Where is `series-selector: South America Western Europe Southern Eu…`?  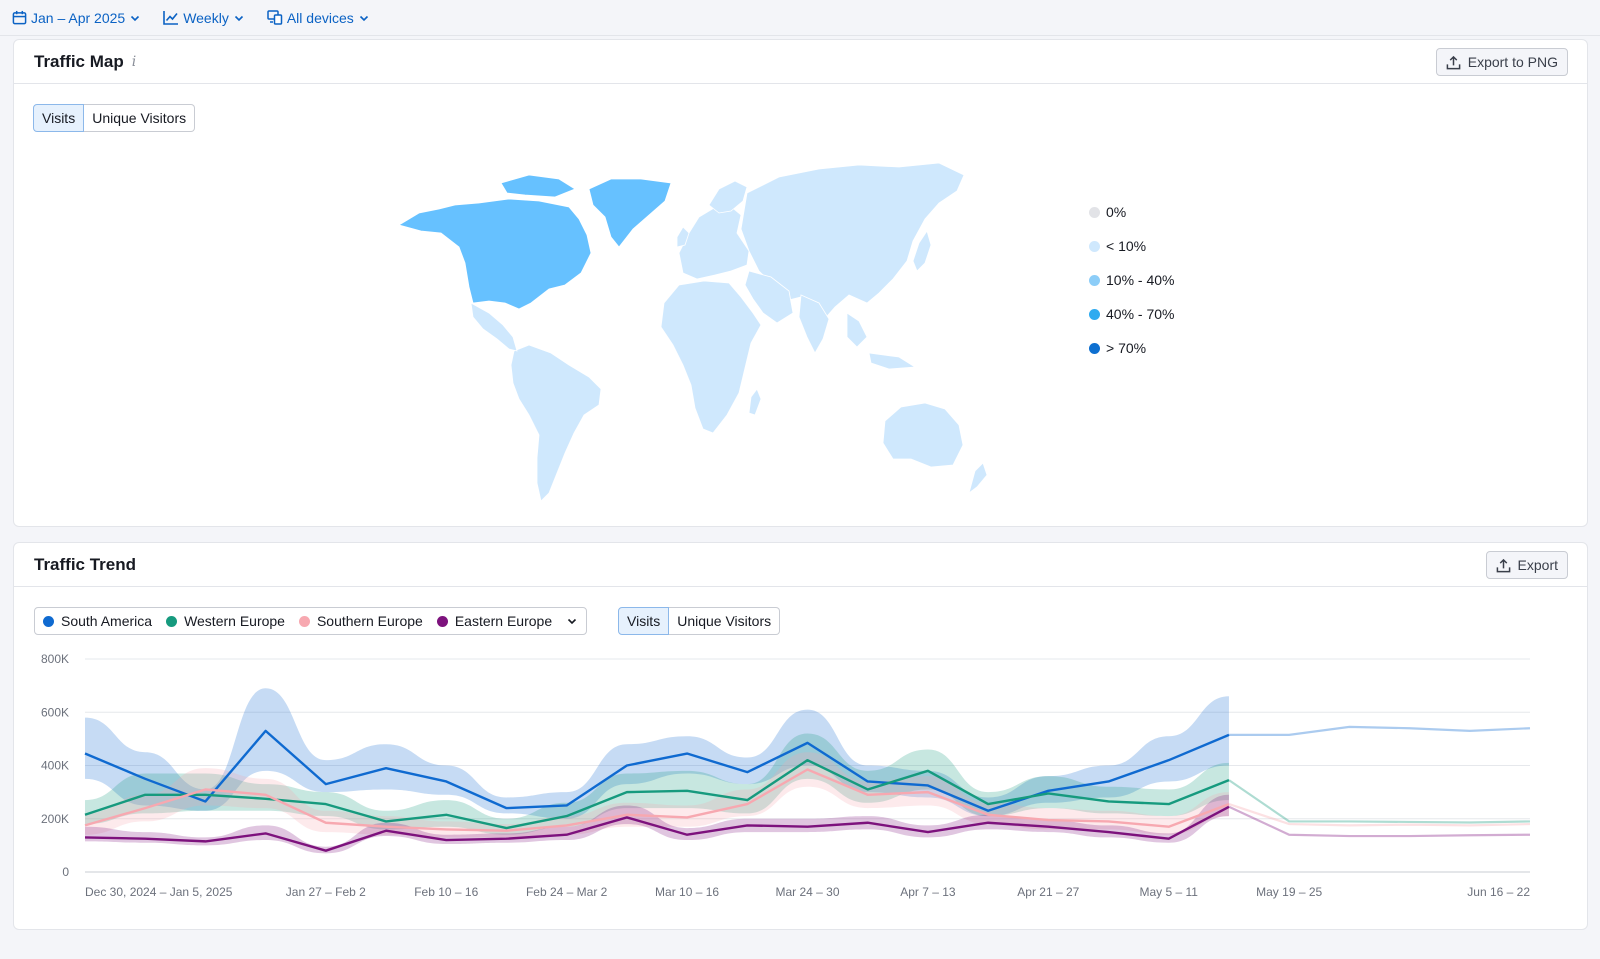 series-selector: South America Western Europe Southern Eu… is located at coordinates (311, 621).